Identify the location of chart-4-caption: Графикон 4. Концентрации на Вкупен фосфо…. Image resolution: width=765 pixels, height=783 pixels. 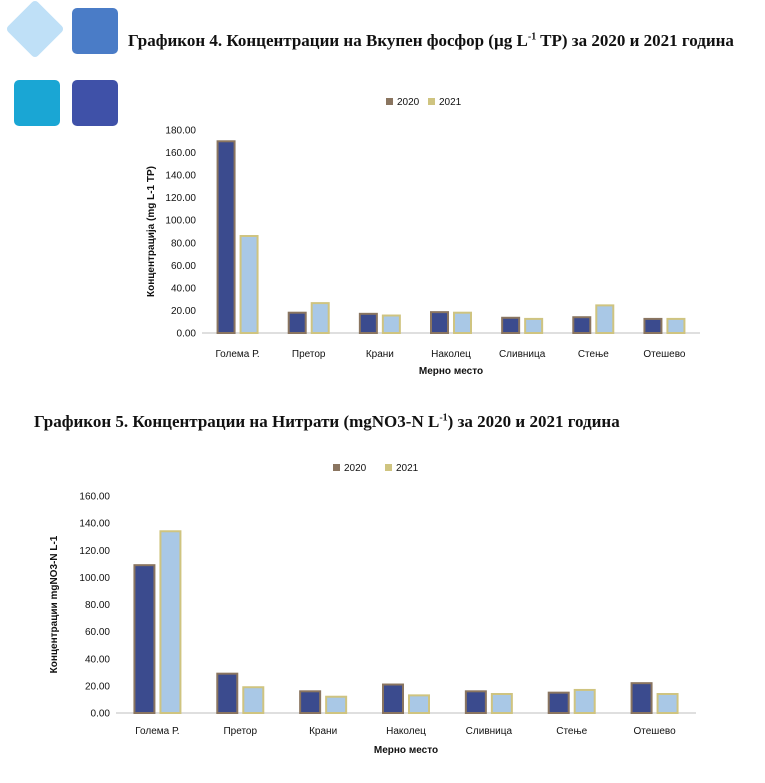
(438, 41).